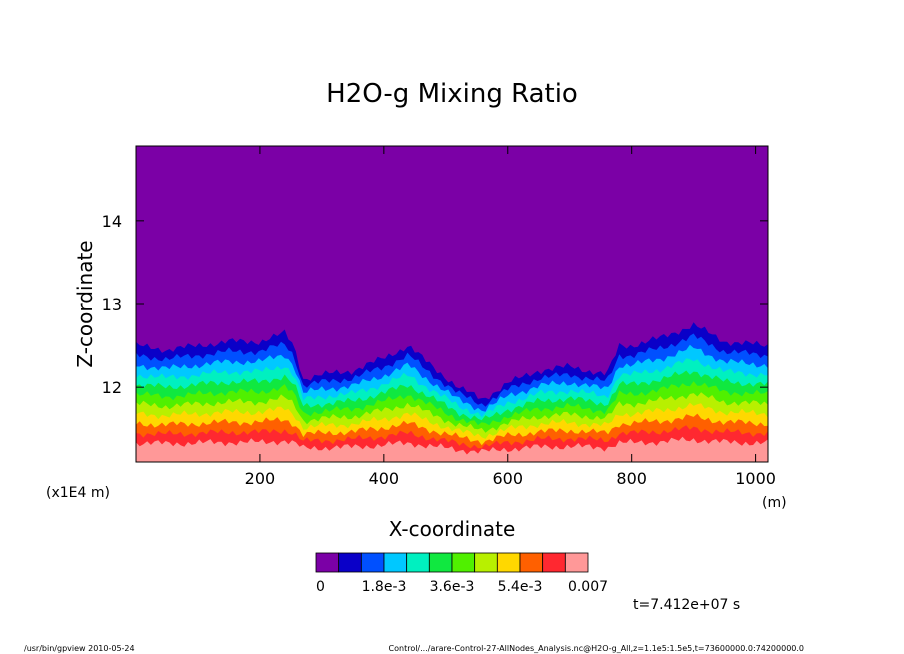 The height and width of the screenshot is (654, 904). Describe the element at coordinates (520, 587) in the screenshot. I see `colorbar-label: 5.4e-3` at that location.